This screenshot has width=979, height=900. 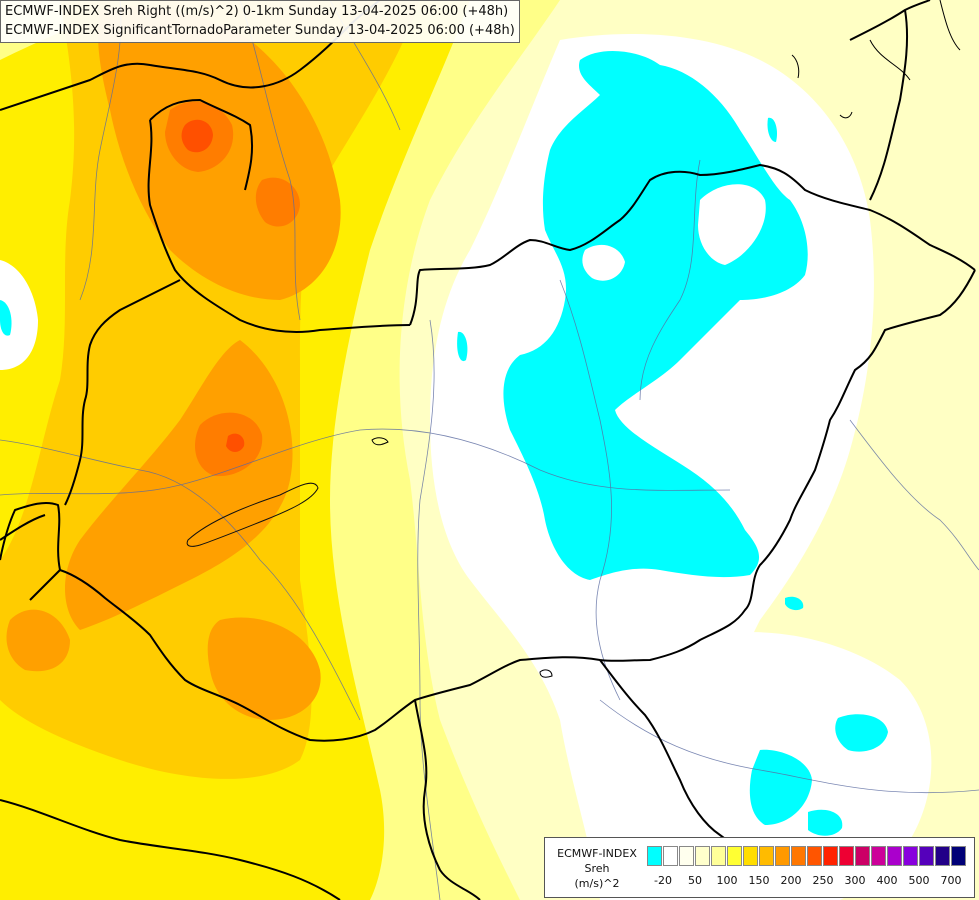 I want to click on sreh-white-region-west, so click(x=19, y=315).